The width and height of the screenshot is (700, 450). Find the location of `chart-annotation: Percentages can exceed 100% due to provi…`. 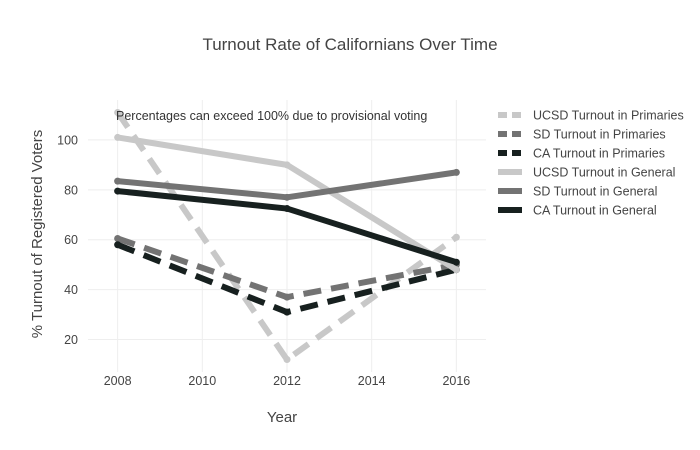

chart-annotation: Percentages can exceed 100% due to provi… is located at coordinates (271, 116).